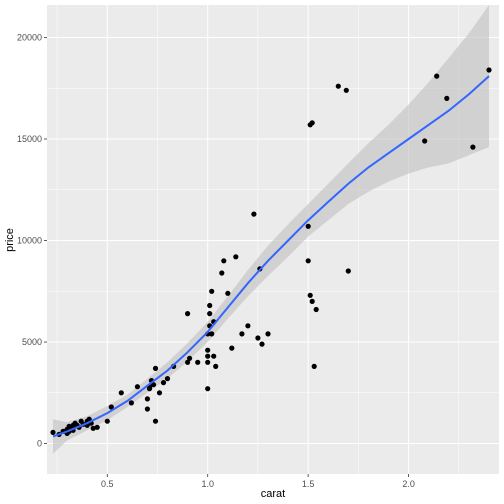 This screenshot has height=504, width=504. Describe the element at coordinates (273, 494) in the screenshot. I see `x-axis-title: carat` at that location.